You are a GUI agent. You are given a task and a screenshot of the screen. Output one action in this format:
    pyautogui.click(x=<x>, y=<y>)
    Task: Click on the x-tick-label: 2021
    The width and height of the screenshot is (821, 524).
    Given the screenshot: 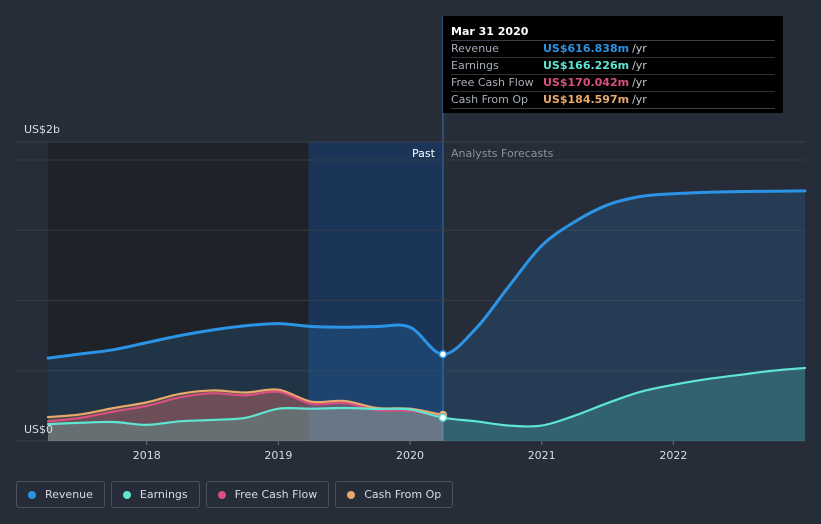 What is the action you would take?
    pyautogui.click(x=542, y=455)
    